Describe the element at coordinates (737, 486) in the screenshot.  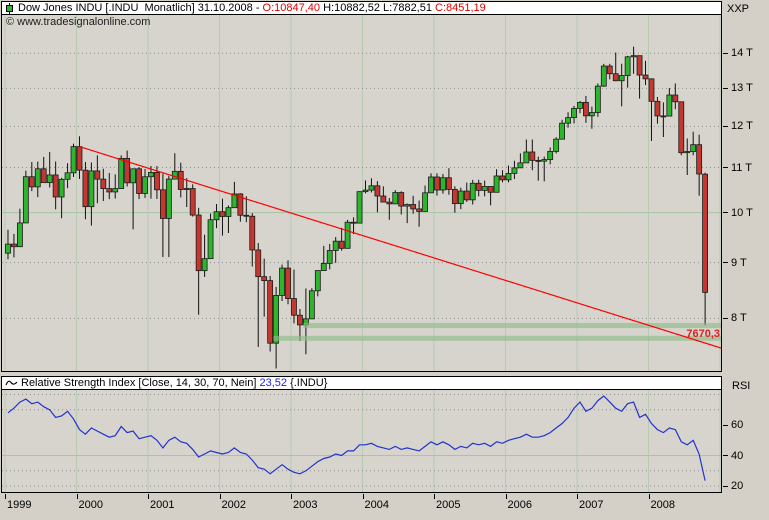
I see `rsi-y-tick-label: 20` at that location.